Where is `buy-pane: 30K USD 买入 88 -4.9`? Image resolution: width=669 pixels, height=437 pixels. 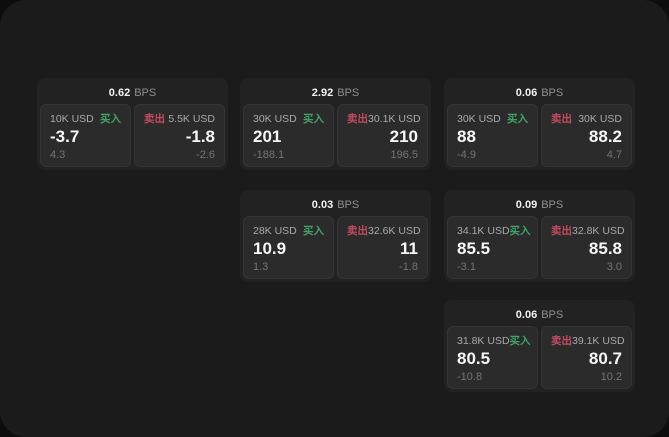
buy-pane: 30K USD 买入 88 -4.9 is located at coordinates (492, 135).